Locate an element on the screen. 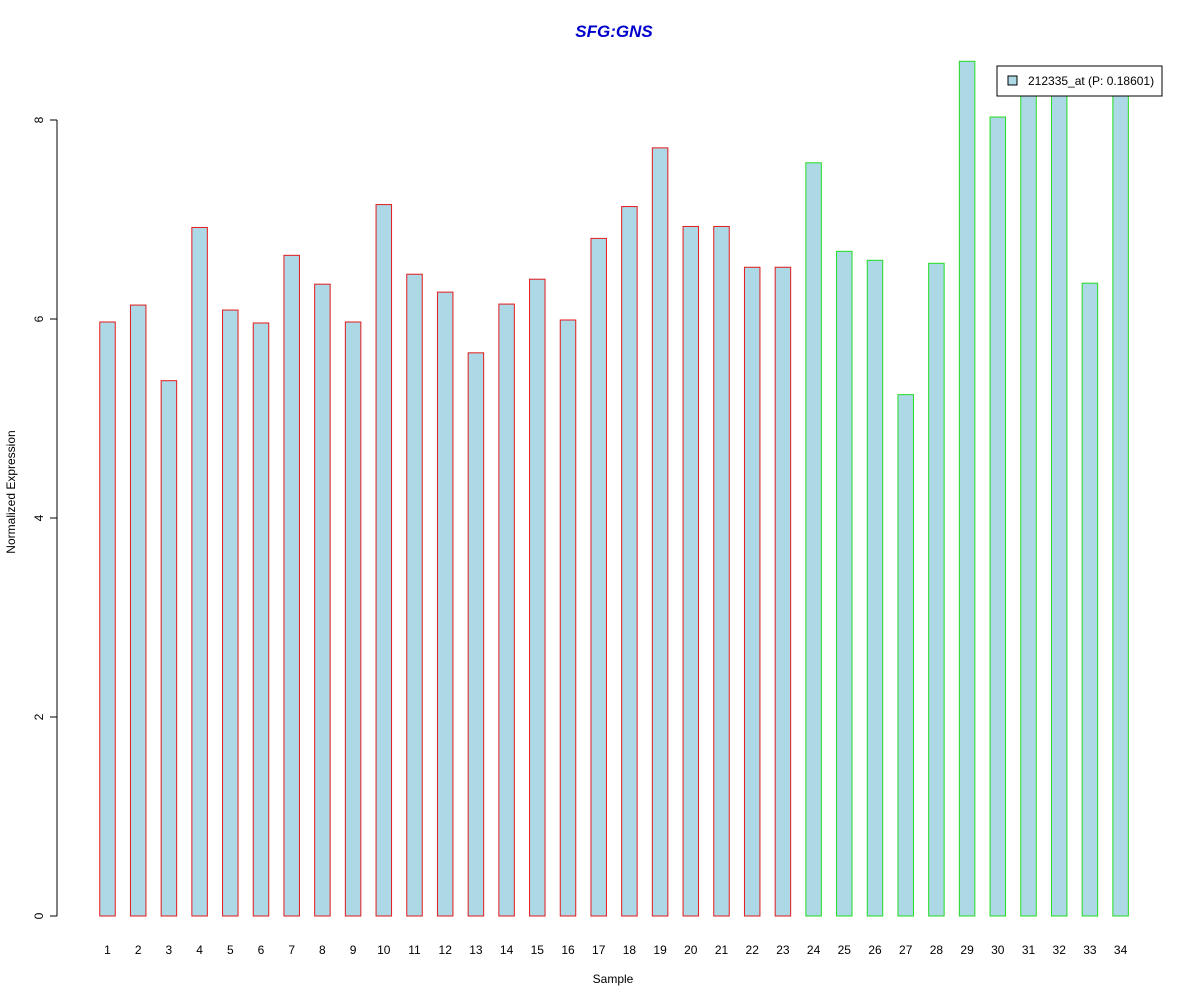 This screenshot has height=1000, width=1200. x-tick-label: 9 is located at coordinates (353, 950).